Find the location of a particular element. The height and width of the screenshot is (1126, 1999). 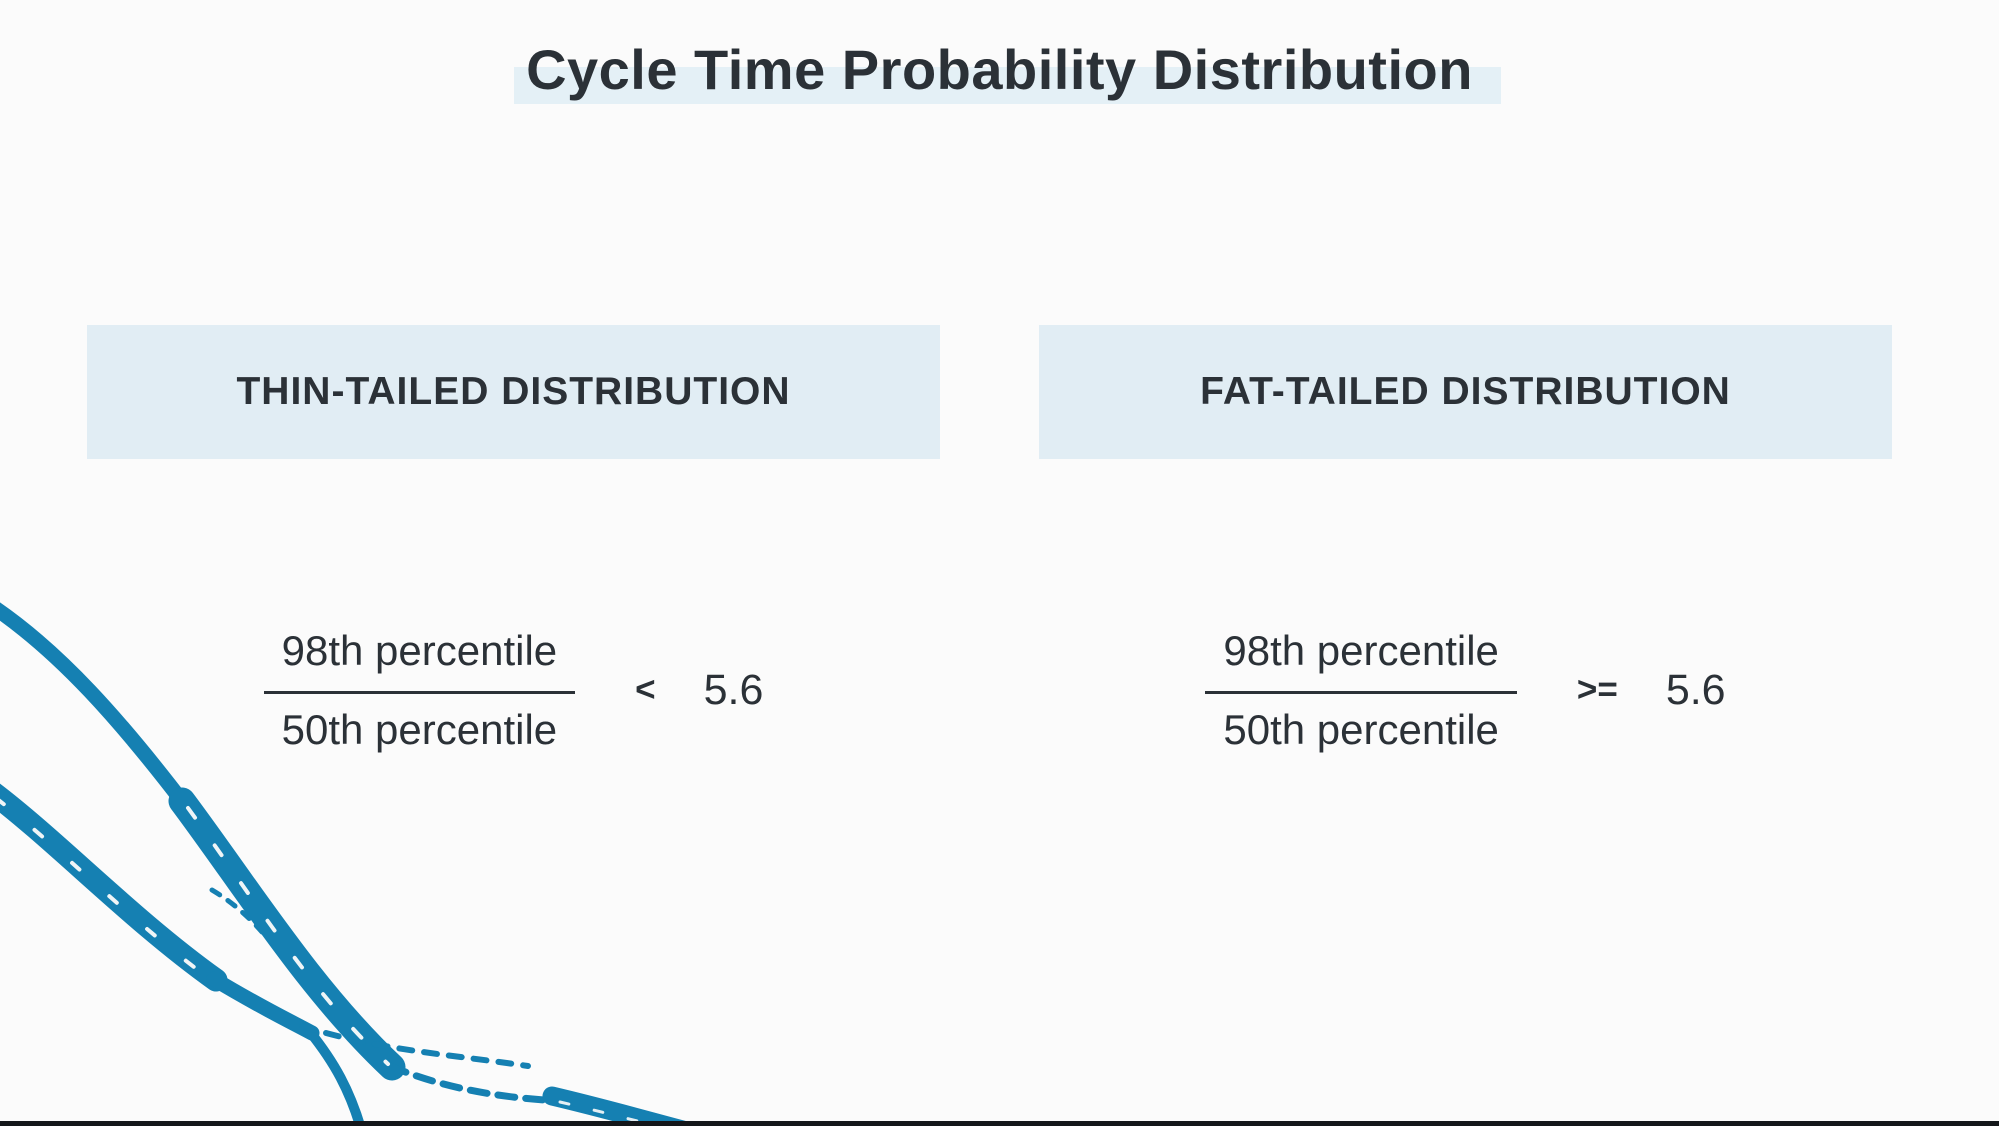

fraction-thin-tailed: 98th percentile 50th percentile is located at coordinates (419, 689).